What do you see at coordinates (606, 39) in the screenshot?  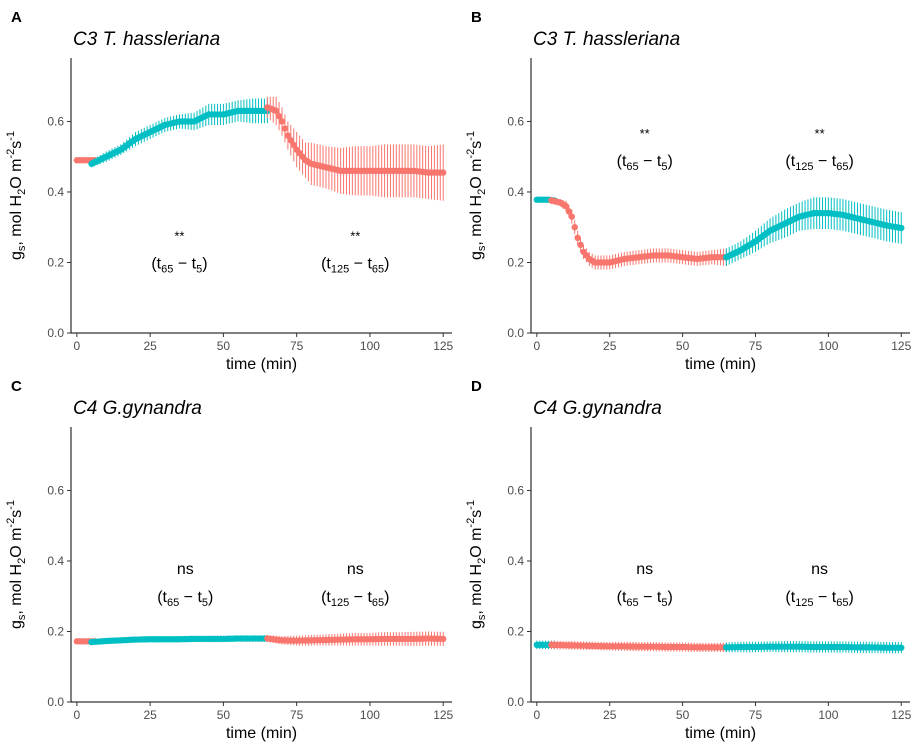 I see `chart-title: C3 T. hassleriana` at bounding box center [606, 39].